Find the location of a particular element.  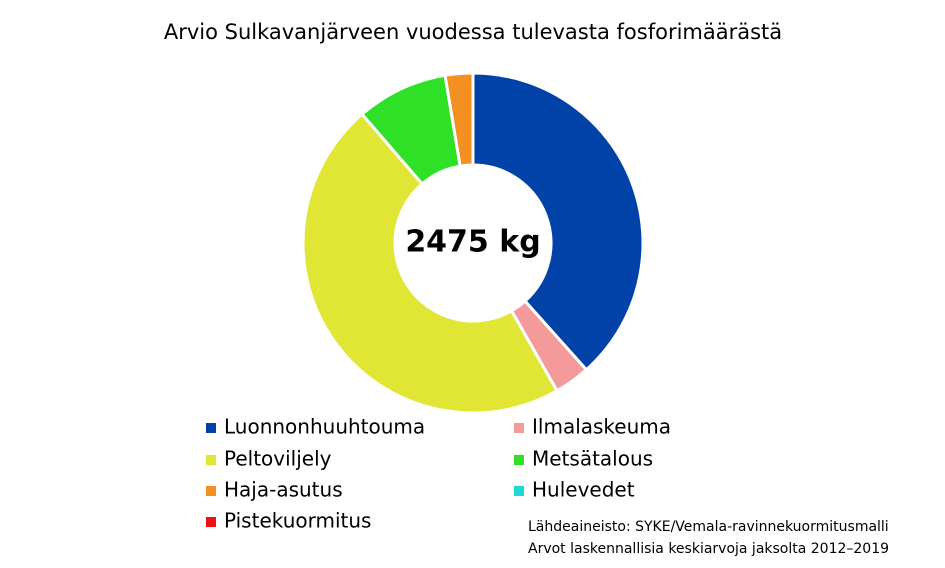

legend-label: Metsätalous is located at coordinates (592, 459).